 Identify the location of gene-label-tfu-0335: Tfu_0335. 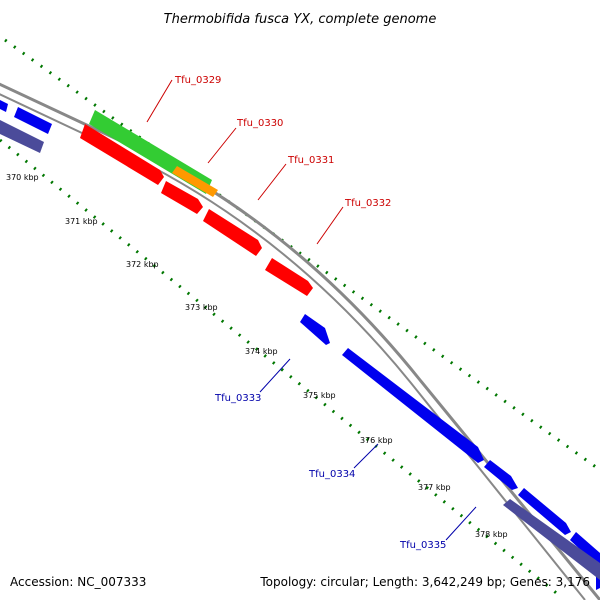
(422, 545).